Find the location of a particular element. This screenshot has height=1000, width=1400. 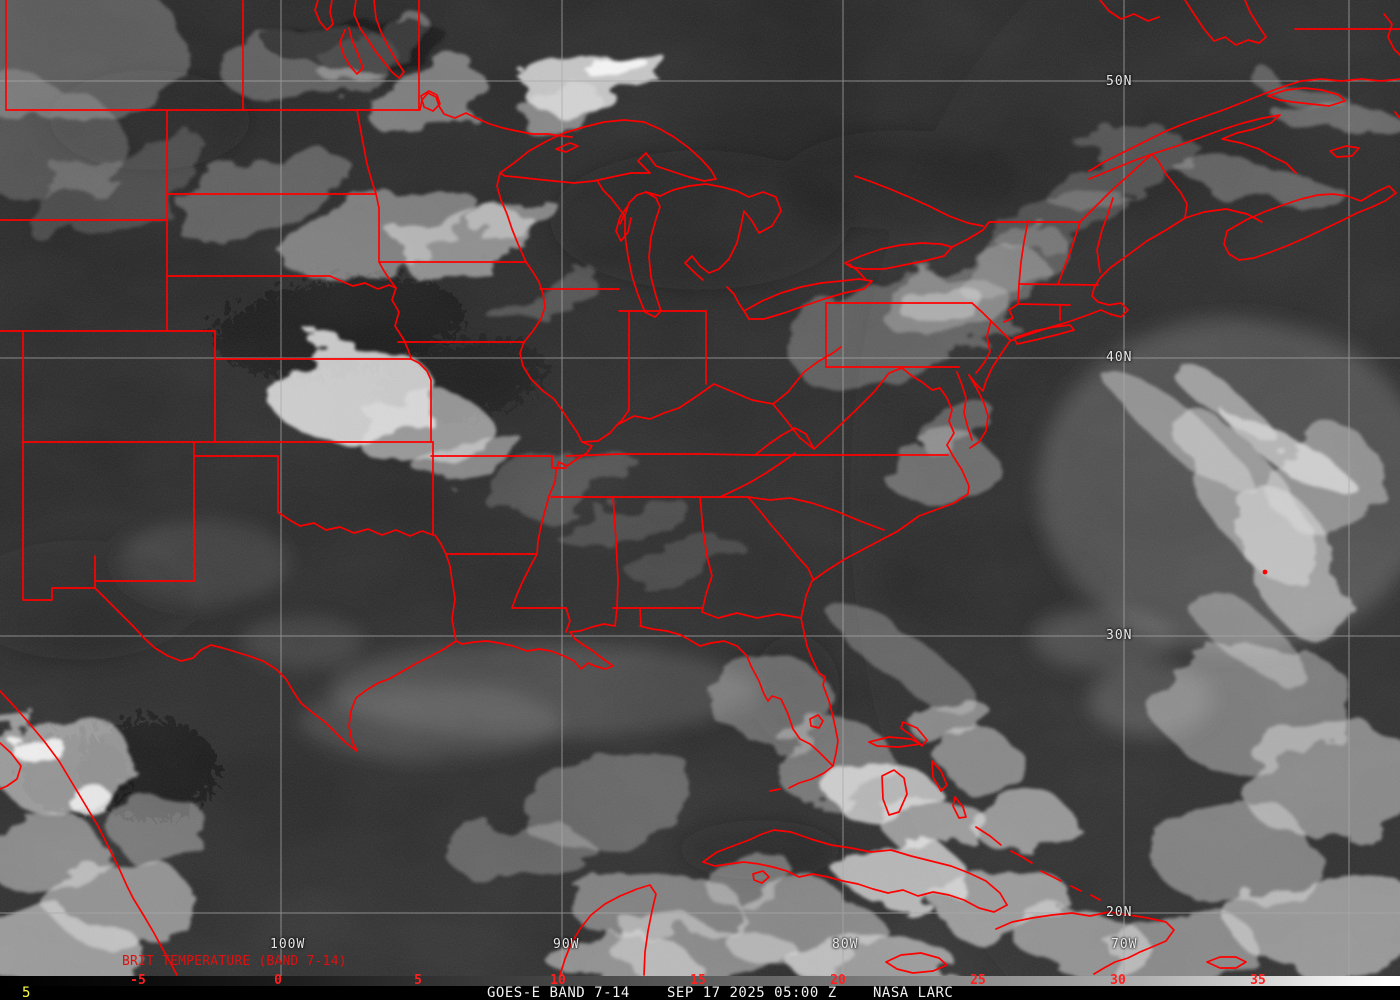

colorbar-tick: 30 is located at coordinates (1118, 980).